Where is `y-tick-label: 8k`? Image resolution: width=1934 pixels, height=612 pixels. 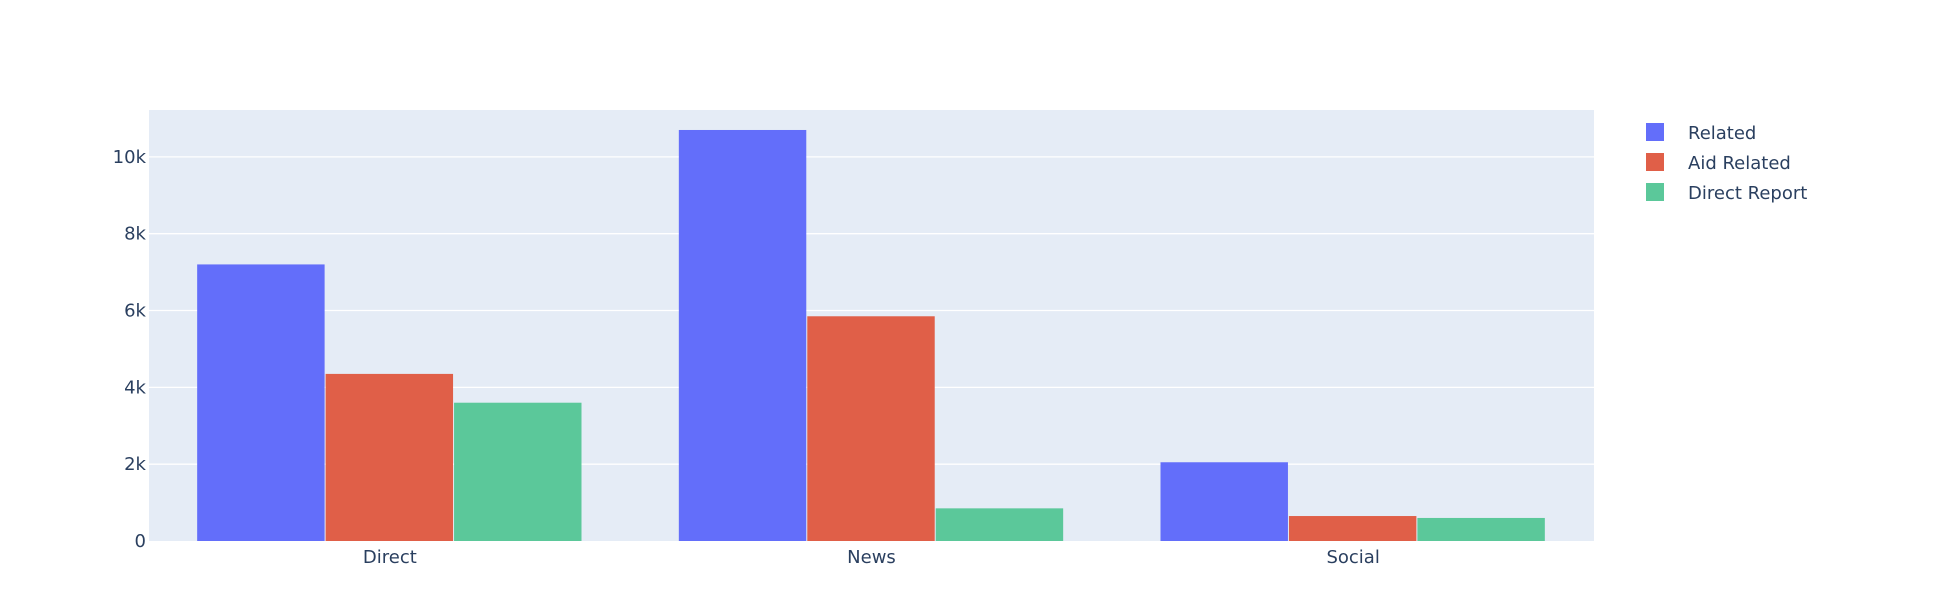
y-tick-label: 8k is located at coordinates (135, 234).